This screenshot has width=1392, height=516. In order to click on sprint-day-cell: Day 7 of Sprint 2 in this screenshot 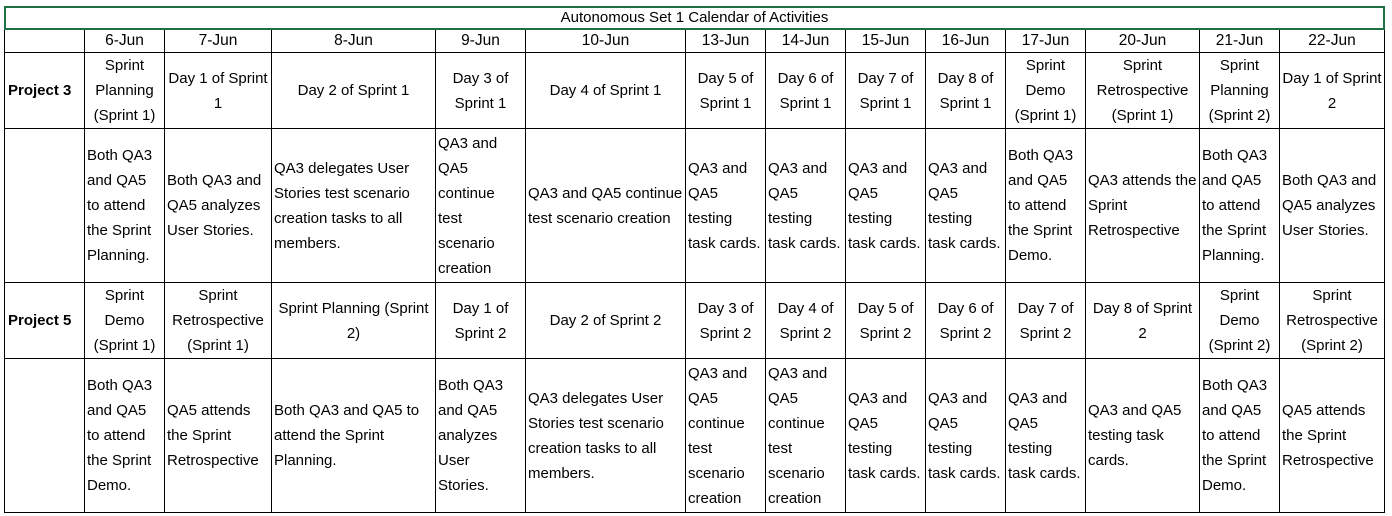, I will do `click(1045, 320)`.